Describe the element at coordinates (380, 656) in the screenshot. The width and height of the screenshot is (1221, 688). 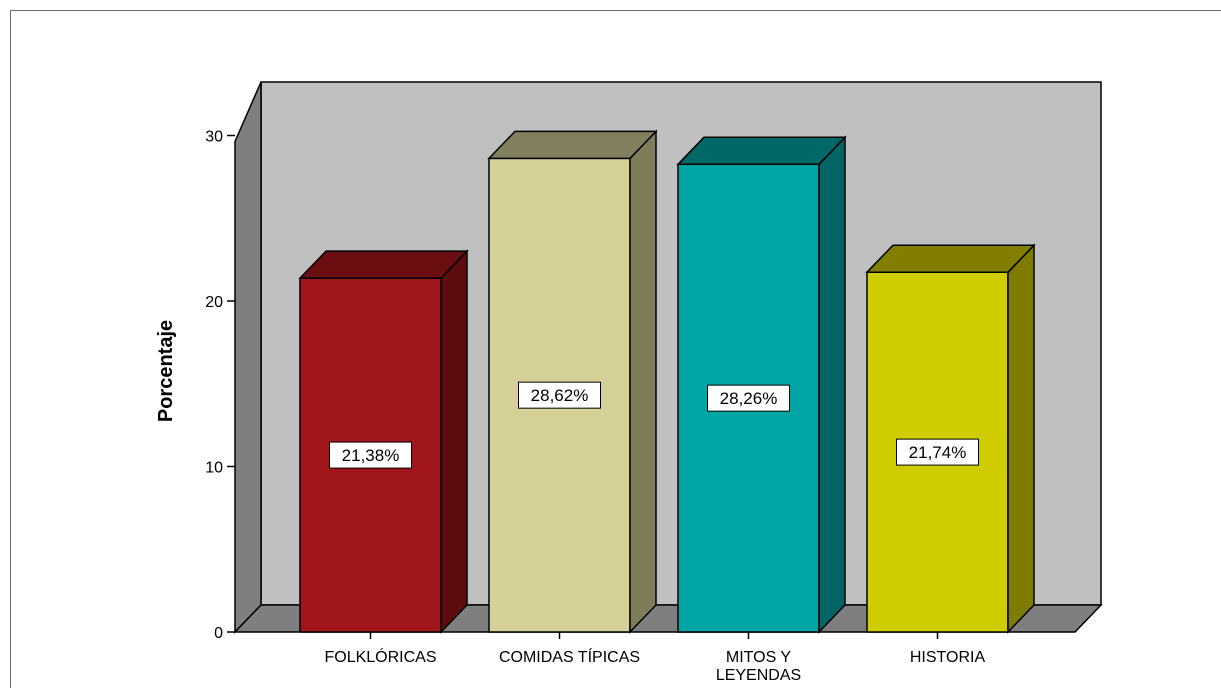
I see `x-tick-label: FOLKLÓRICAS` at that location.